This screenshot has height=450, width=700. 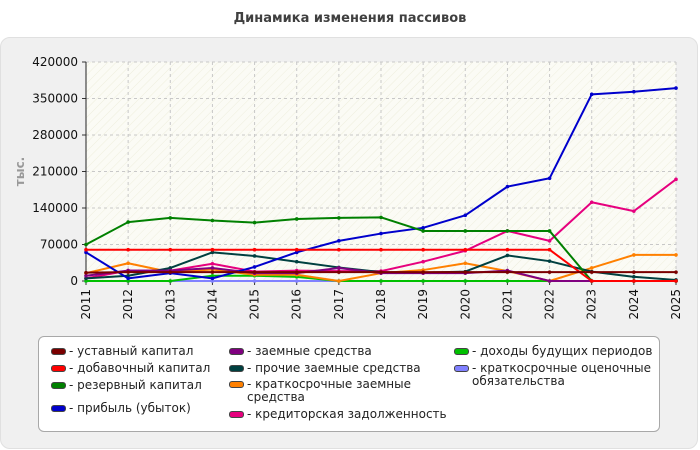 What do you see at coordinates (309, 351) in the screenshot?
I see `legend-label-line: - заемные средства` at bounding box center [309, 351].